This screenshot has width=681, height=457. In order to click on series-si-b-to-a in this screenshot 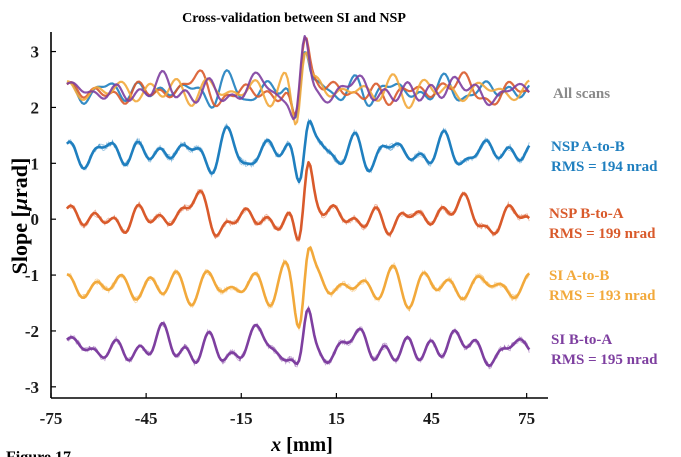, I will do `click(298, 337)`.